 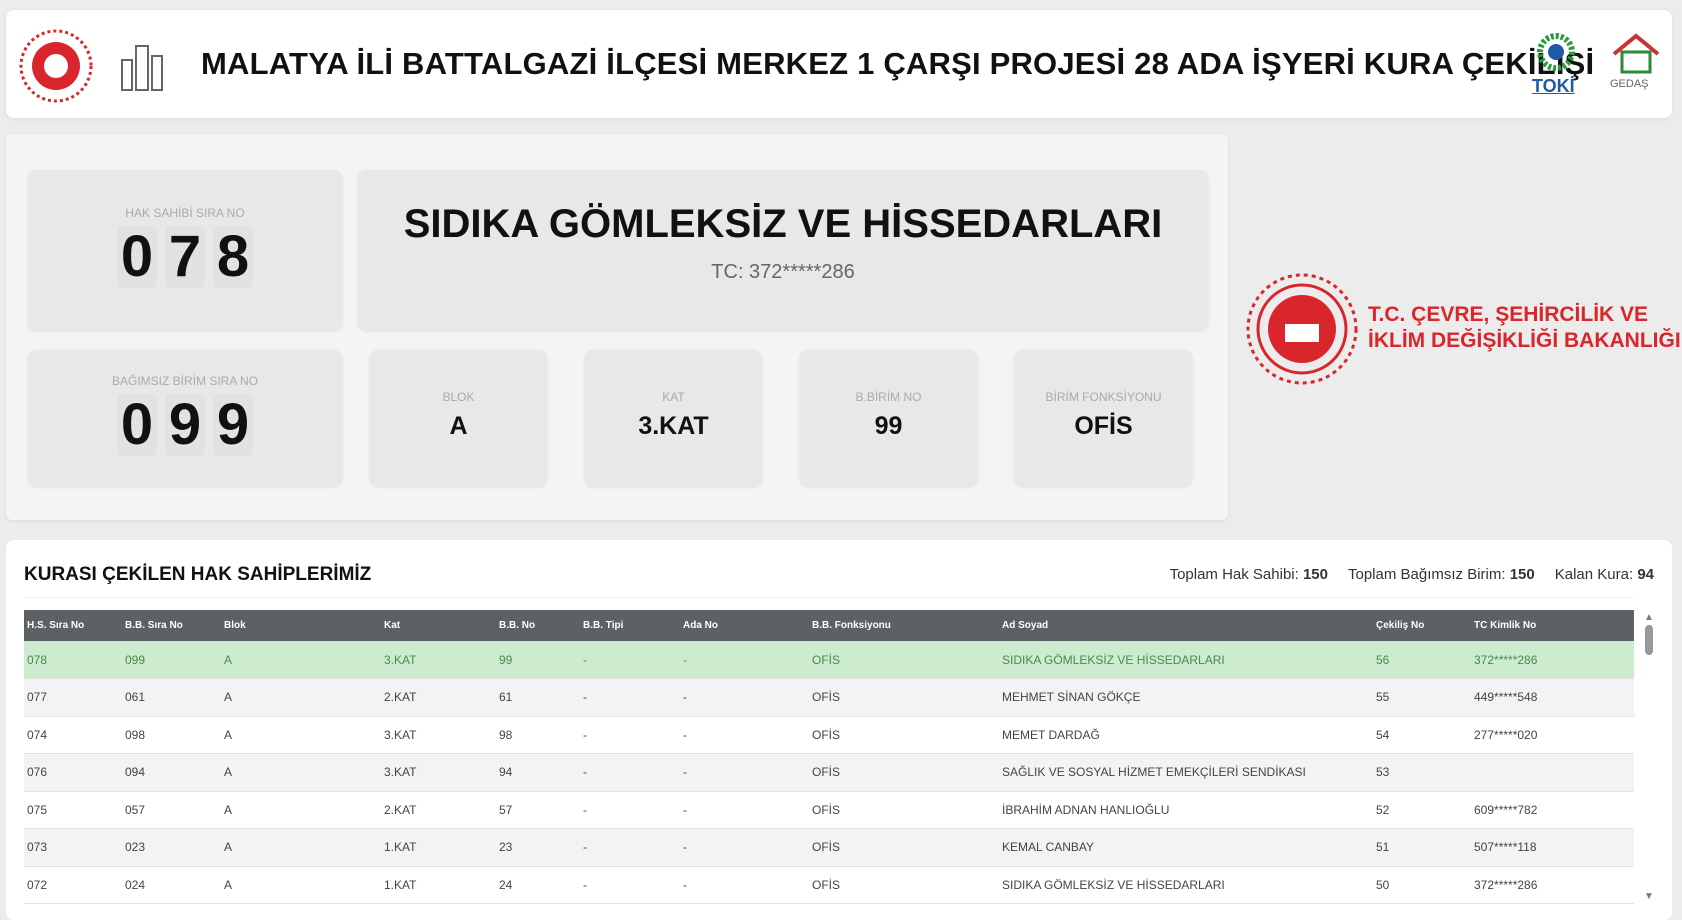 What do you see at coordinates (301, 625) in the screenshot?
I see `column-header: Blok` at bounding box center [301, 625].